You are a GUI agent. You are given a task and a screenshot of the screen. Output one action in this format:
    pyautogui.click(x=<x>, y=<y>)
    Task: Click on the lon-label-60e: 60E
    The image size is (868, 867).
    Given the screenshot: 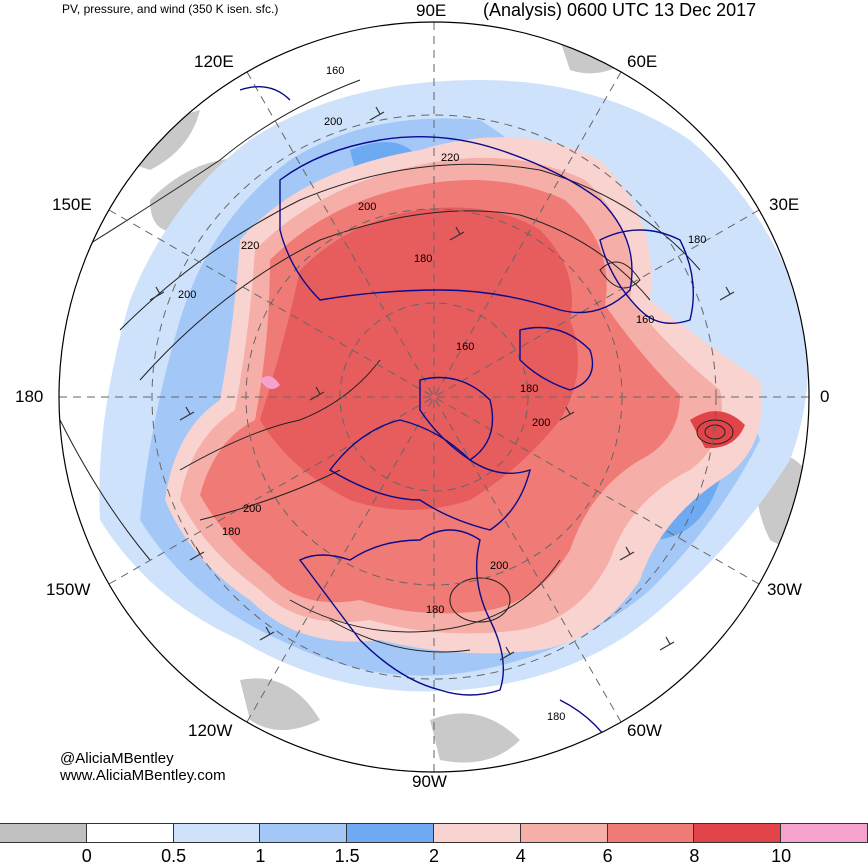 What is the action you would take?
    pyautogui.click(x=642, y=61)
    